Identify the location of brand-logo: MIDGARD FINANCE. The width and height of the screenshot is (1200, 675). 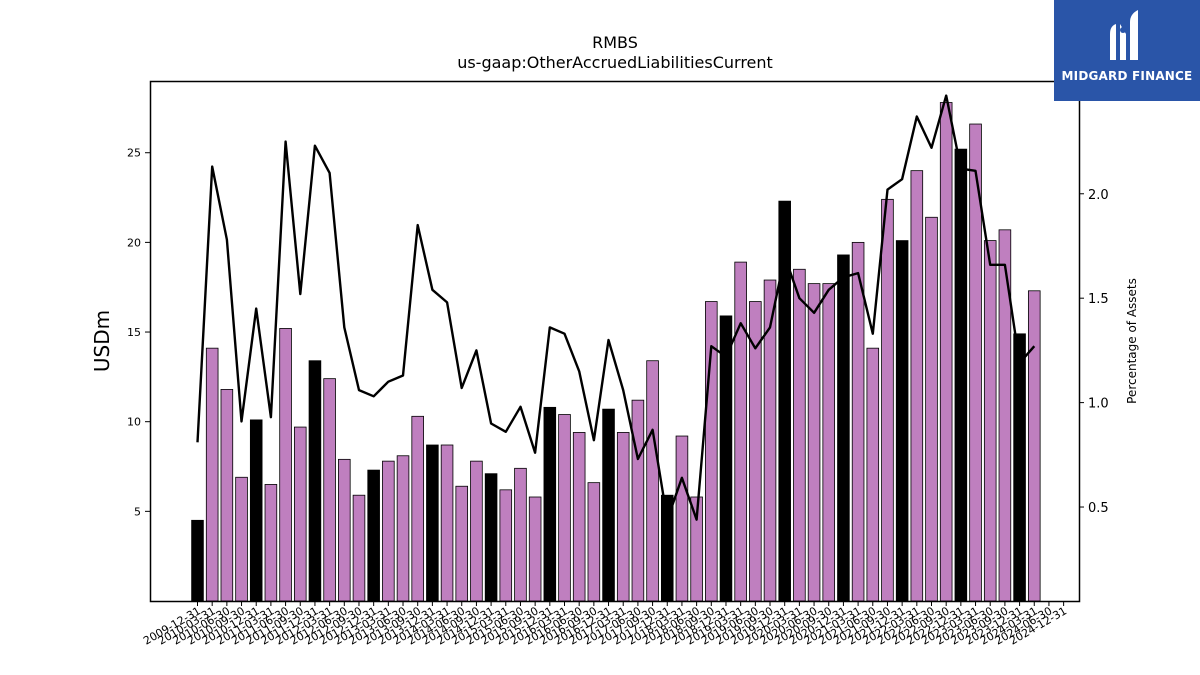
(1127, 50).